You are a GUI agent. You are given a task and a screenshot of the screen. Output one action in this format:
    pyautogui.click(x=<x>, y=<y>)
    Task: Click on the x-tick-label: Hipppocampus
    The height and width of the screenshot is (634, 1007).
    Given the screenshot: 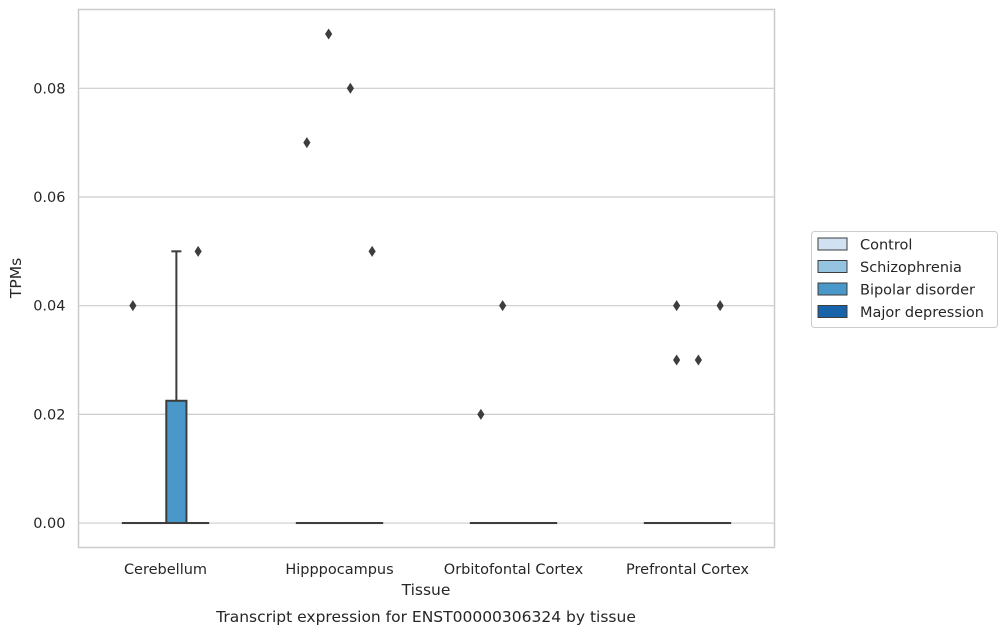 What is the action you would take?
    pyautogui.click(x=339, y=570)
    